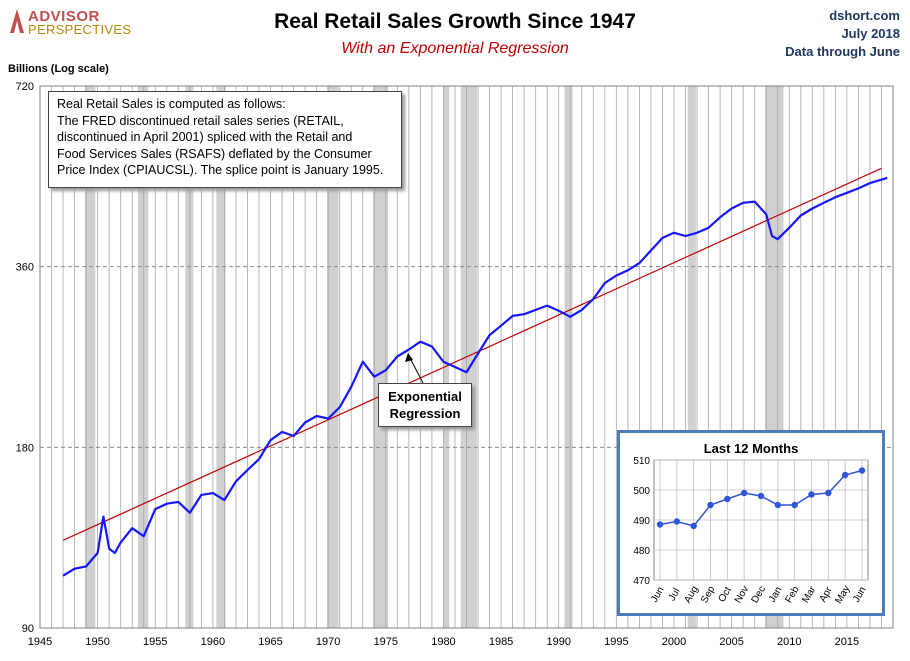 This screenshot has height=661, width=910. What do you see at coordinates (17, 21) in the screenshot?
I see `advisor-perspectives-logo-icon` at bounding box center [17, 21].